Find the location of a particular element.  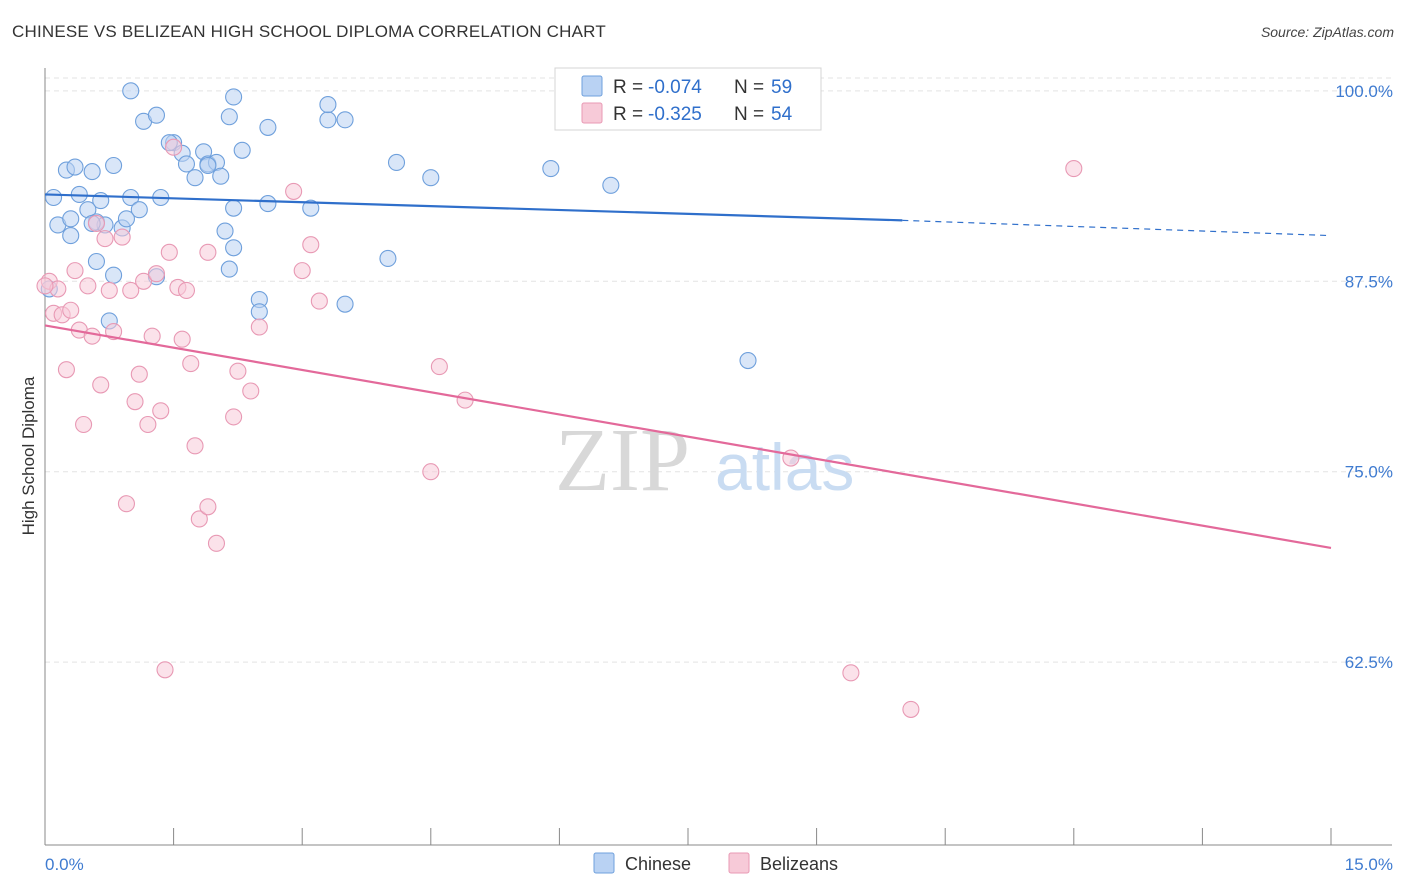

legend-swatch-belizeans is located at coordinates (592, 113).